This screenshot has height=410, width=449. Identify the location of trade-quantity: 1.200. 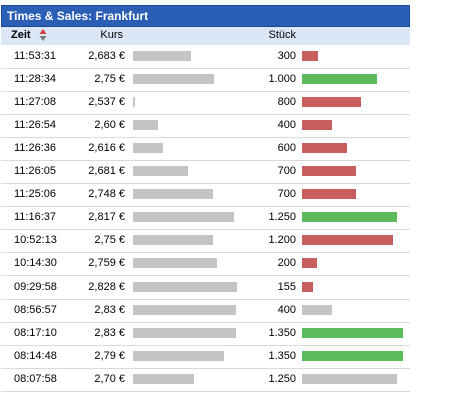
(282, 240).